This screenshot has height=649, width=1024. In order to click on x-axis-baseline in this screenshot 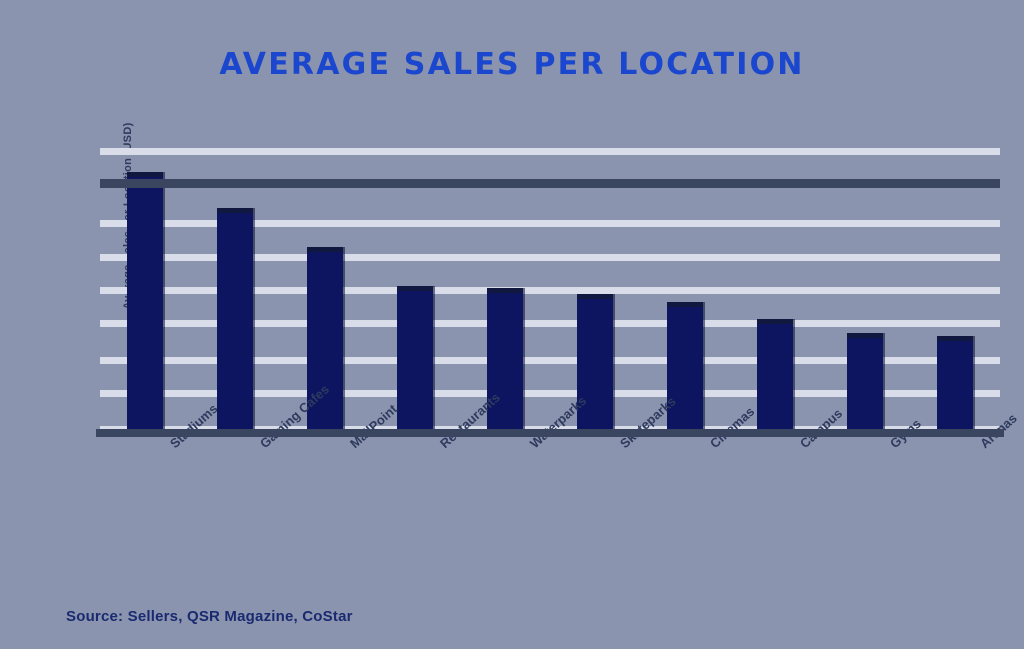, I will do `click(550, 433)`.